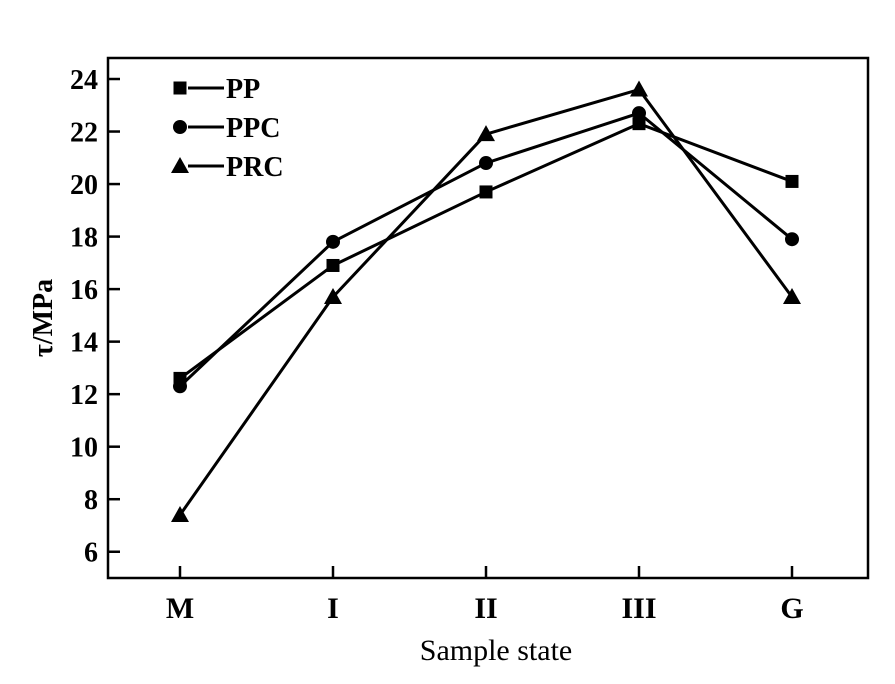  What do you see at coordinates (84, 133) in the screenshot?
I see `y-tick-label: 22` at bounding box center [84, 133].